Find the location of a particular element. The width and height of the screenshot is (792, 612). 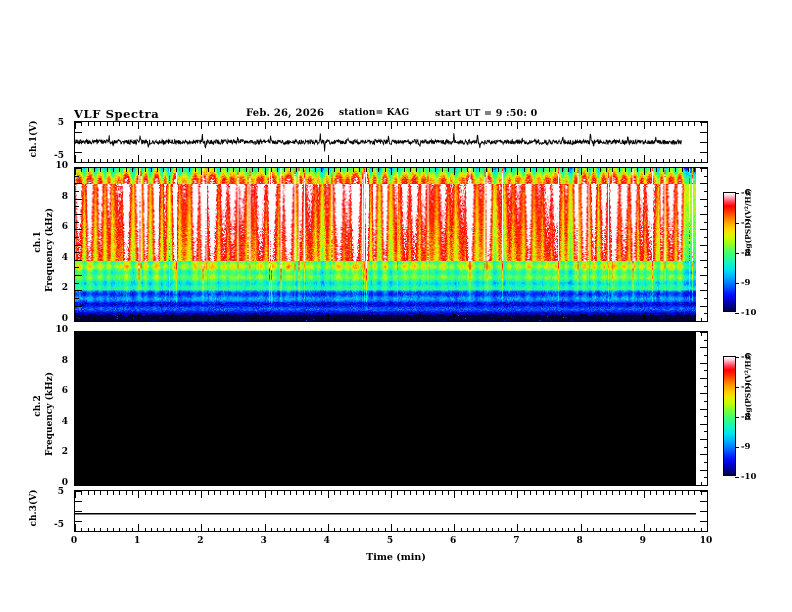

ch1-frequency-tick-label: 10 is located at coordinates (61, 166).